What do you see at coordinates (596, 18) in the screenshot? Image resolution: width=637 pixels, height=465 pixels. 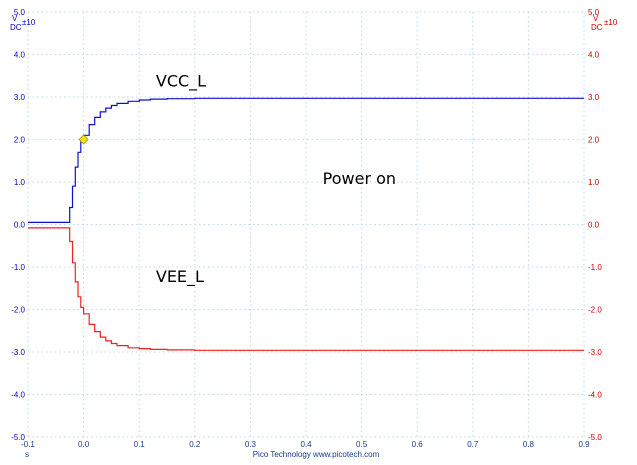 I see `right-axis-unit: V` at bounding box center [596, 18].